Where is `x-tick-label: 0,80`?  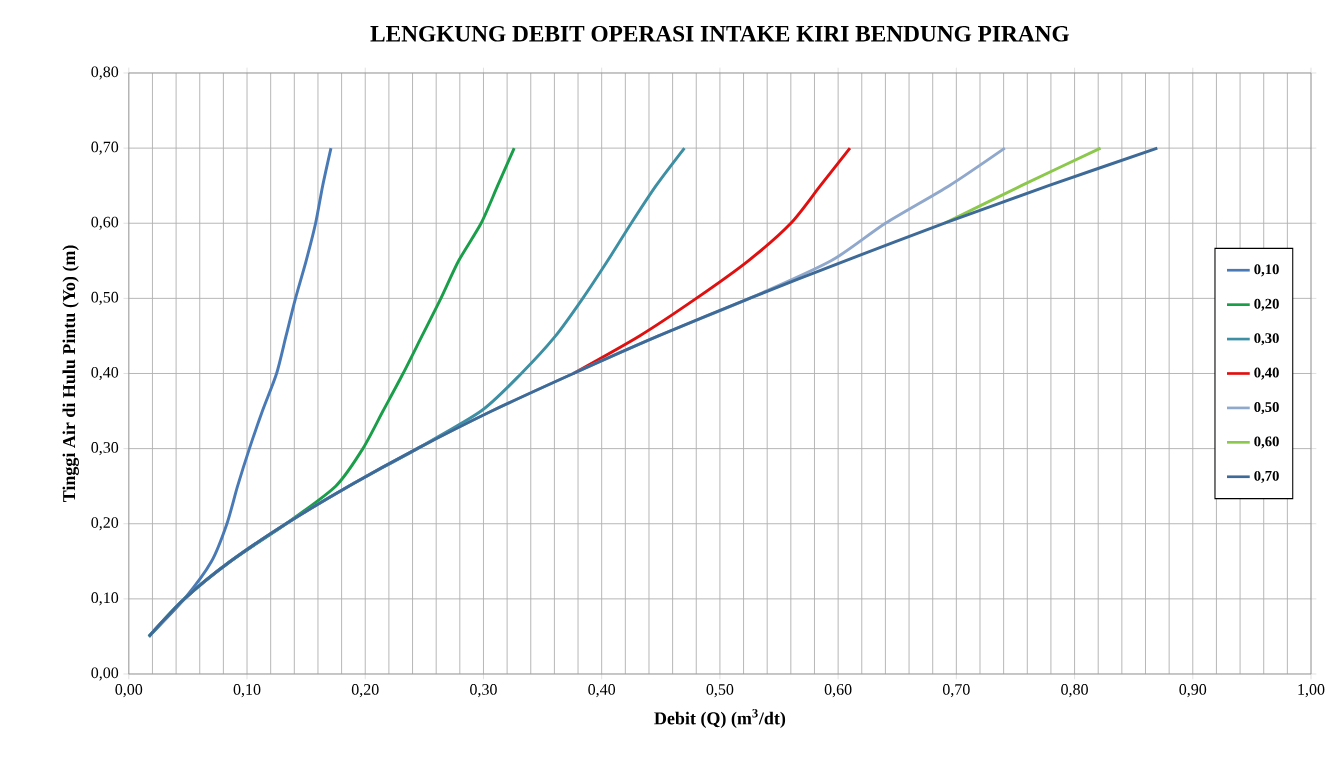 x-tick-label: 0,80 is located at coordinates (1074, 691).